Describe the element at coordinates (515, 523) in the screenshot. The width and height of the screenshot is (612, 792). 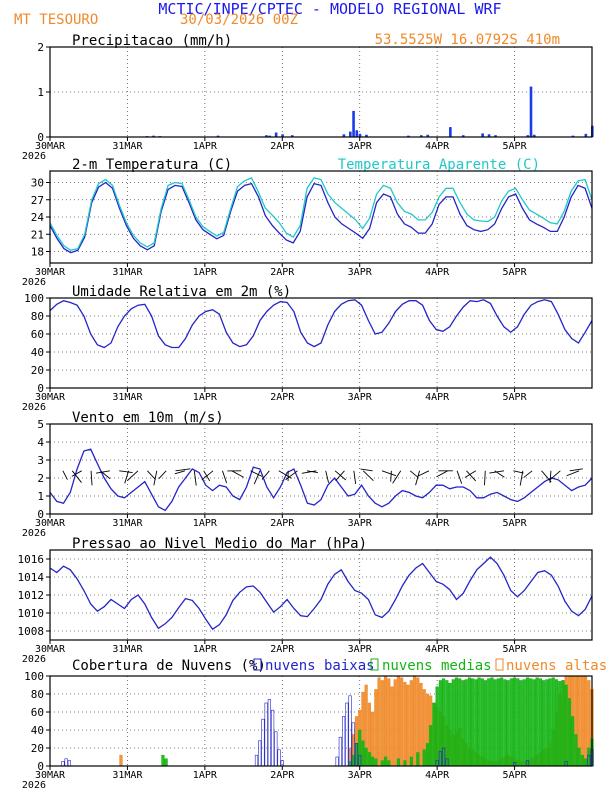
I see `wind-xtick-label: 5APR` at that location.